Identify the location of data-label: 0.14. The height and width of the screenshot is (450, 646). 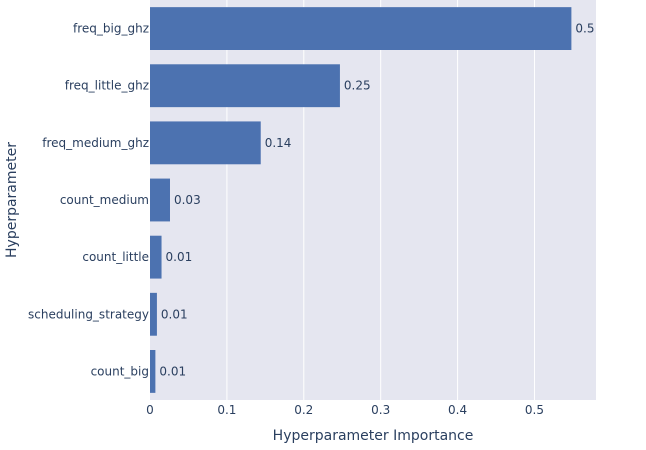
(278, 143).